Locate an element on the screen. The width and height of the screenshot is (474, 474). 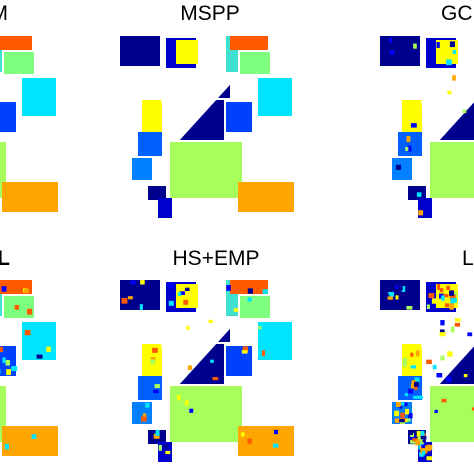
panel-title: MSPP is located at coordinates (210, 13).